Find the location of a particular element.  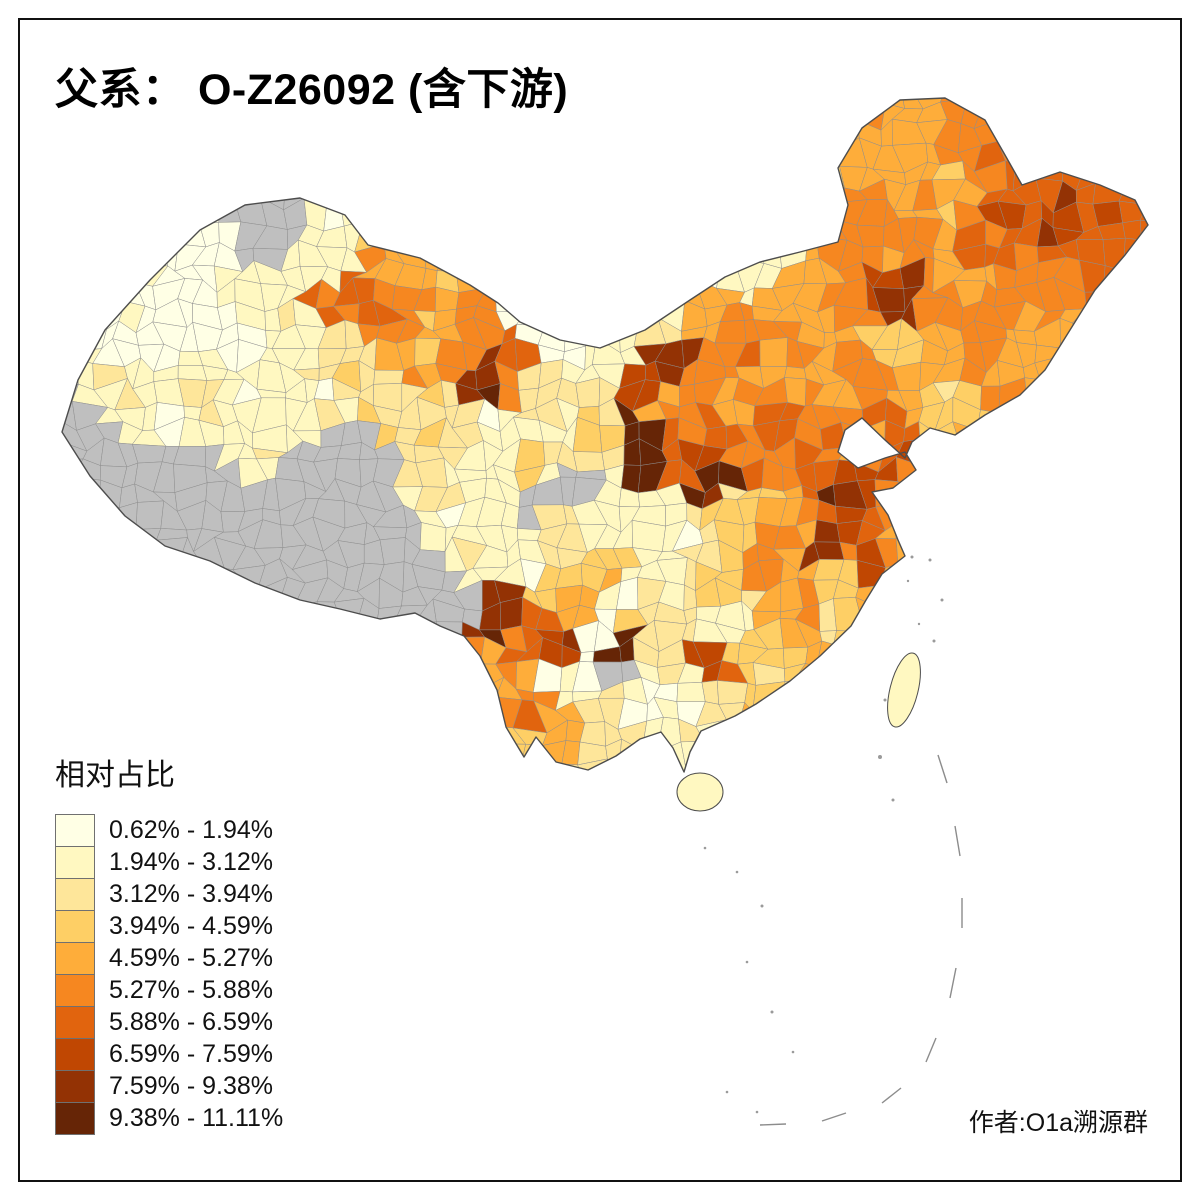

legend-swatch is located at coordinates (75, 830).